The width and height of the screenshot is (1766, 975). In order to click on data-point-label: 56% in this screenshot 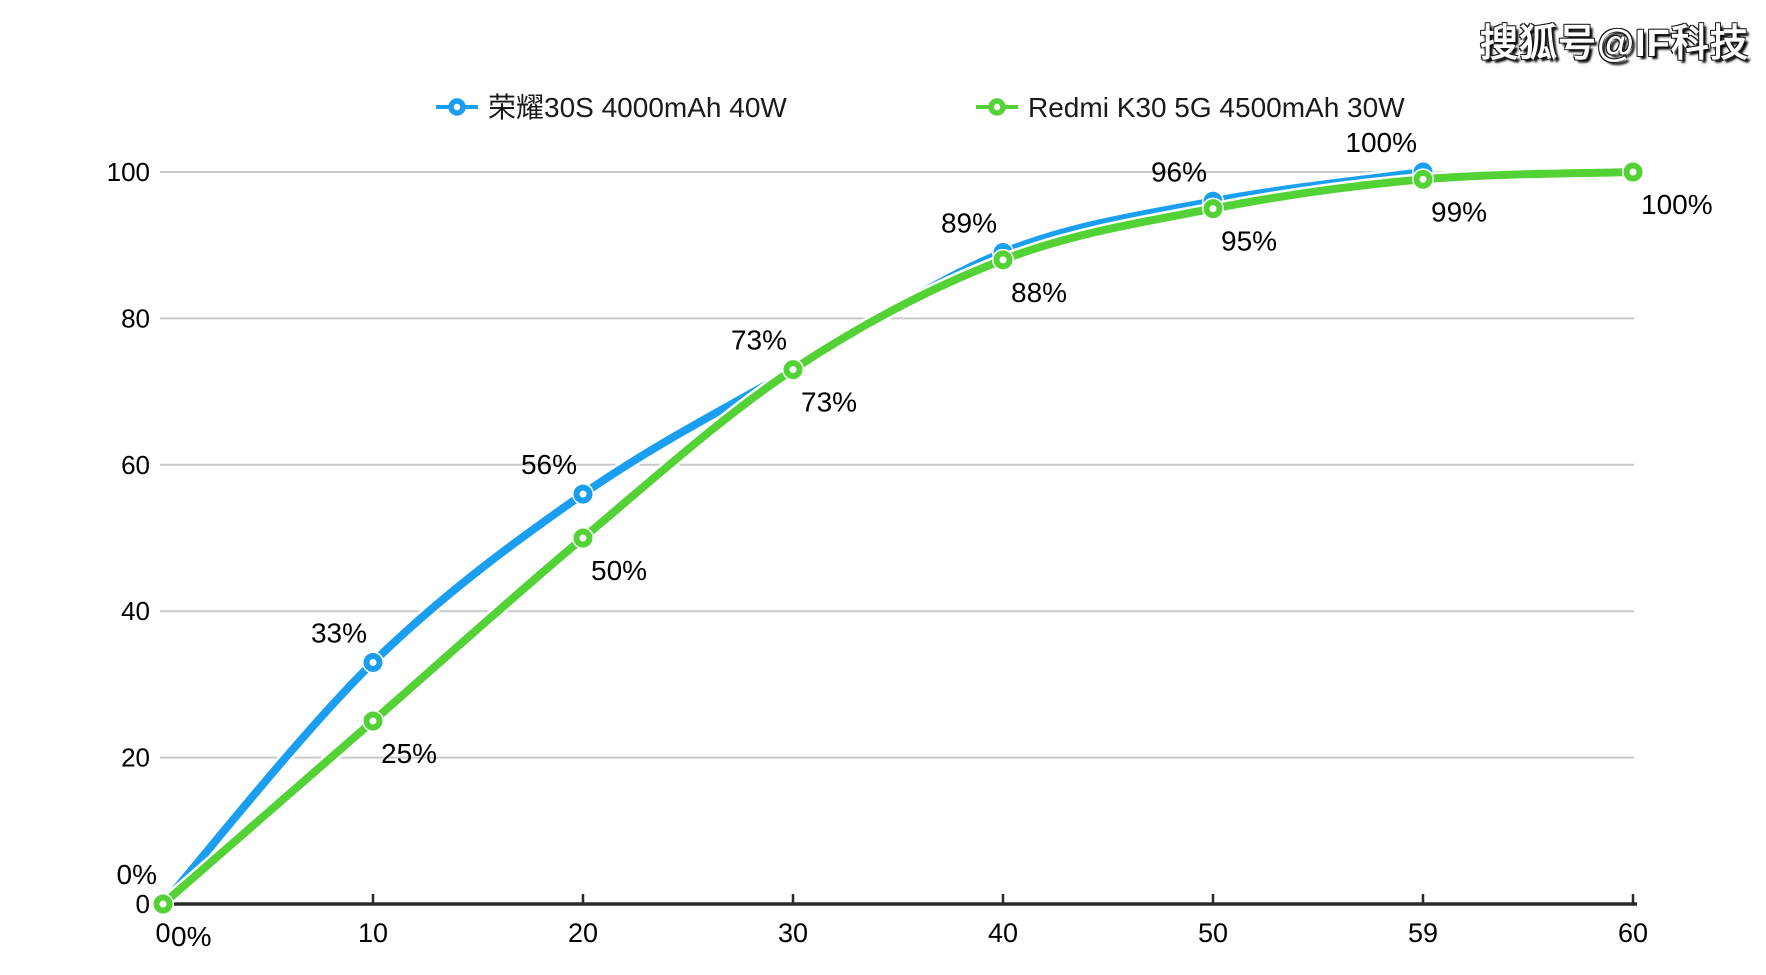, I will do `click(549, 464)`.